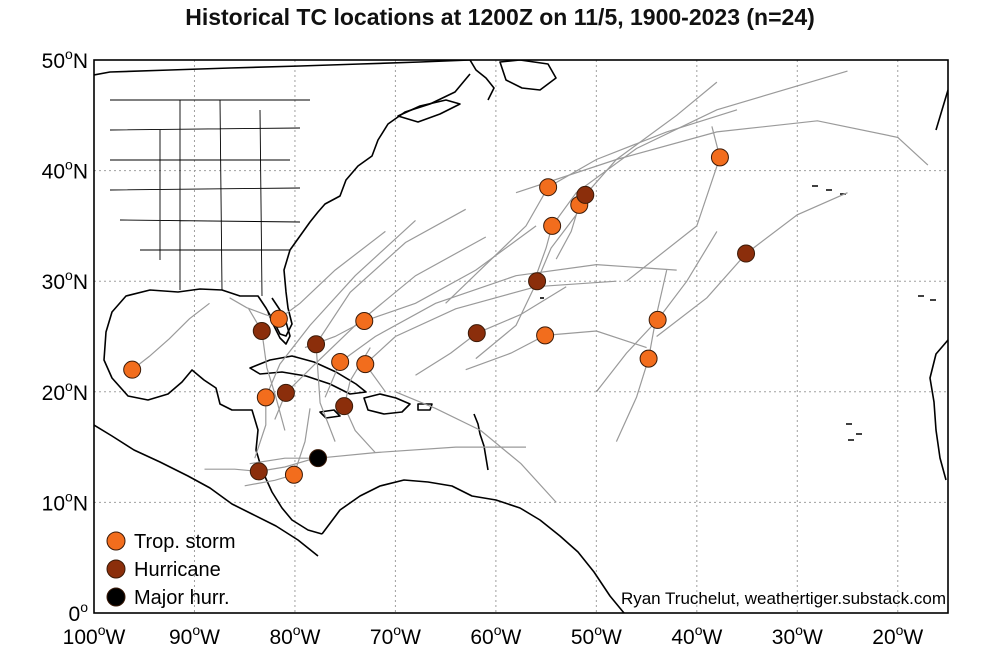 The height and width of the screenshot is (667, 1000). I want to click on us-state-borders, so click(209, 198).